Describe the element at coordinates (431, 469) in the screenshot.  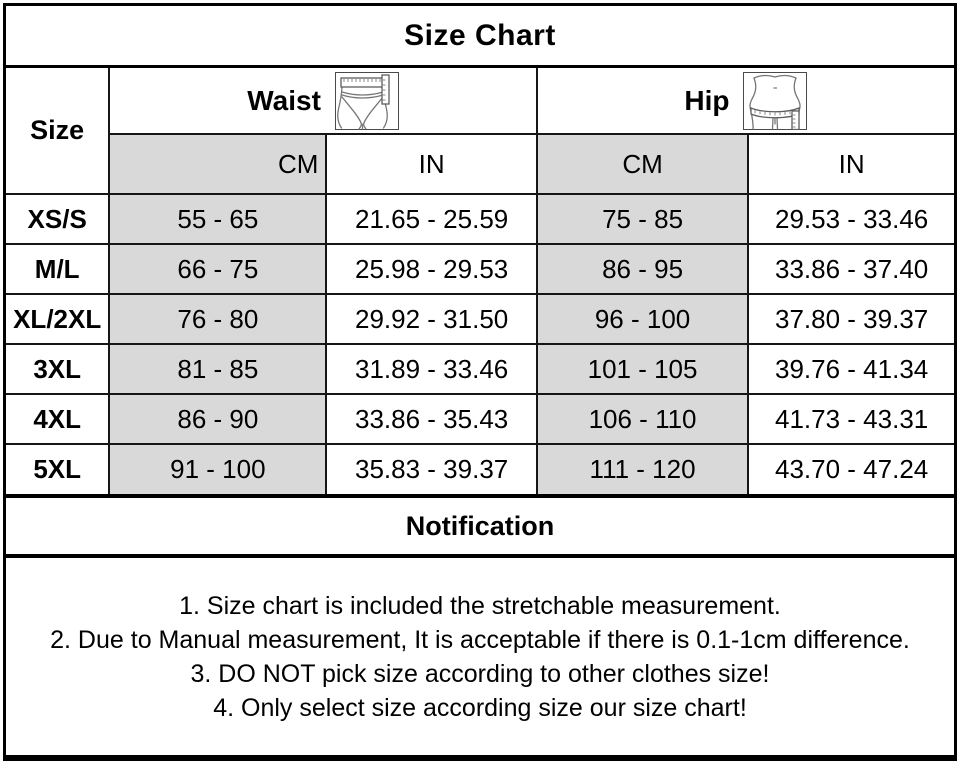
I see `waist-in-cell: 35.83 - 39.37` at that location.